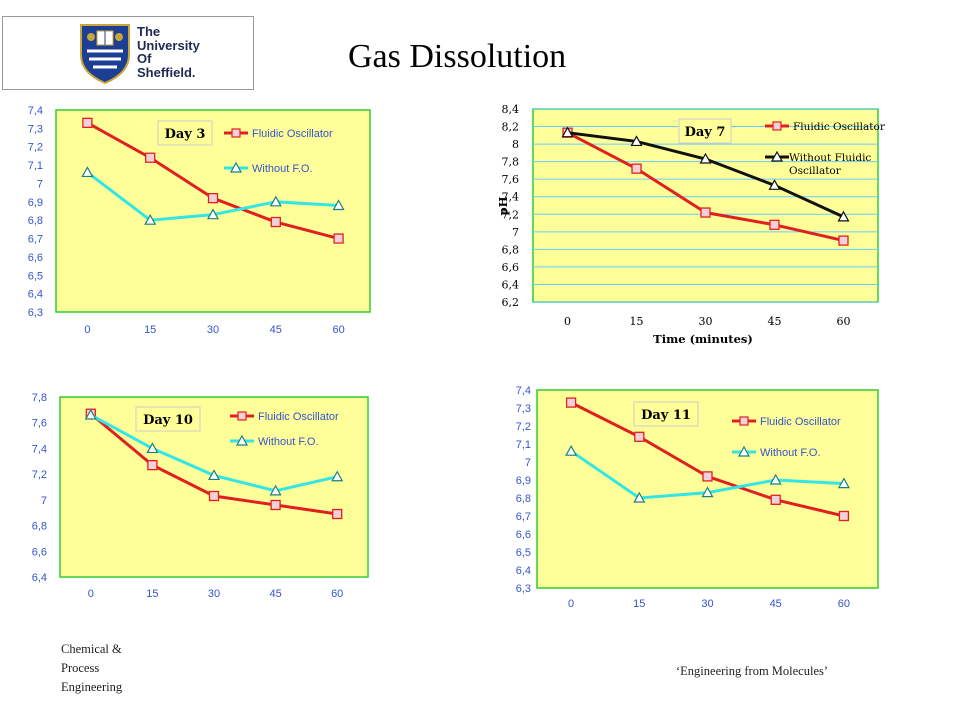 This screenshot has height=720, width=960. What do you see at coordinates (511, 197) in the screenshot?
I see `chart-1-y-tick: 7,4` at bounding box center [511, 197].